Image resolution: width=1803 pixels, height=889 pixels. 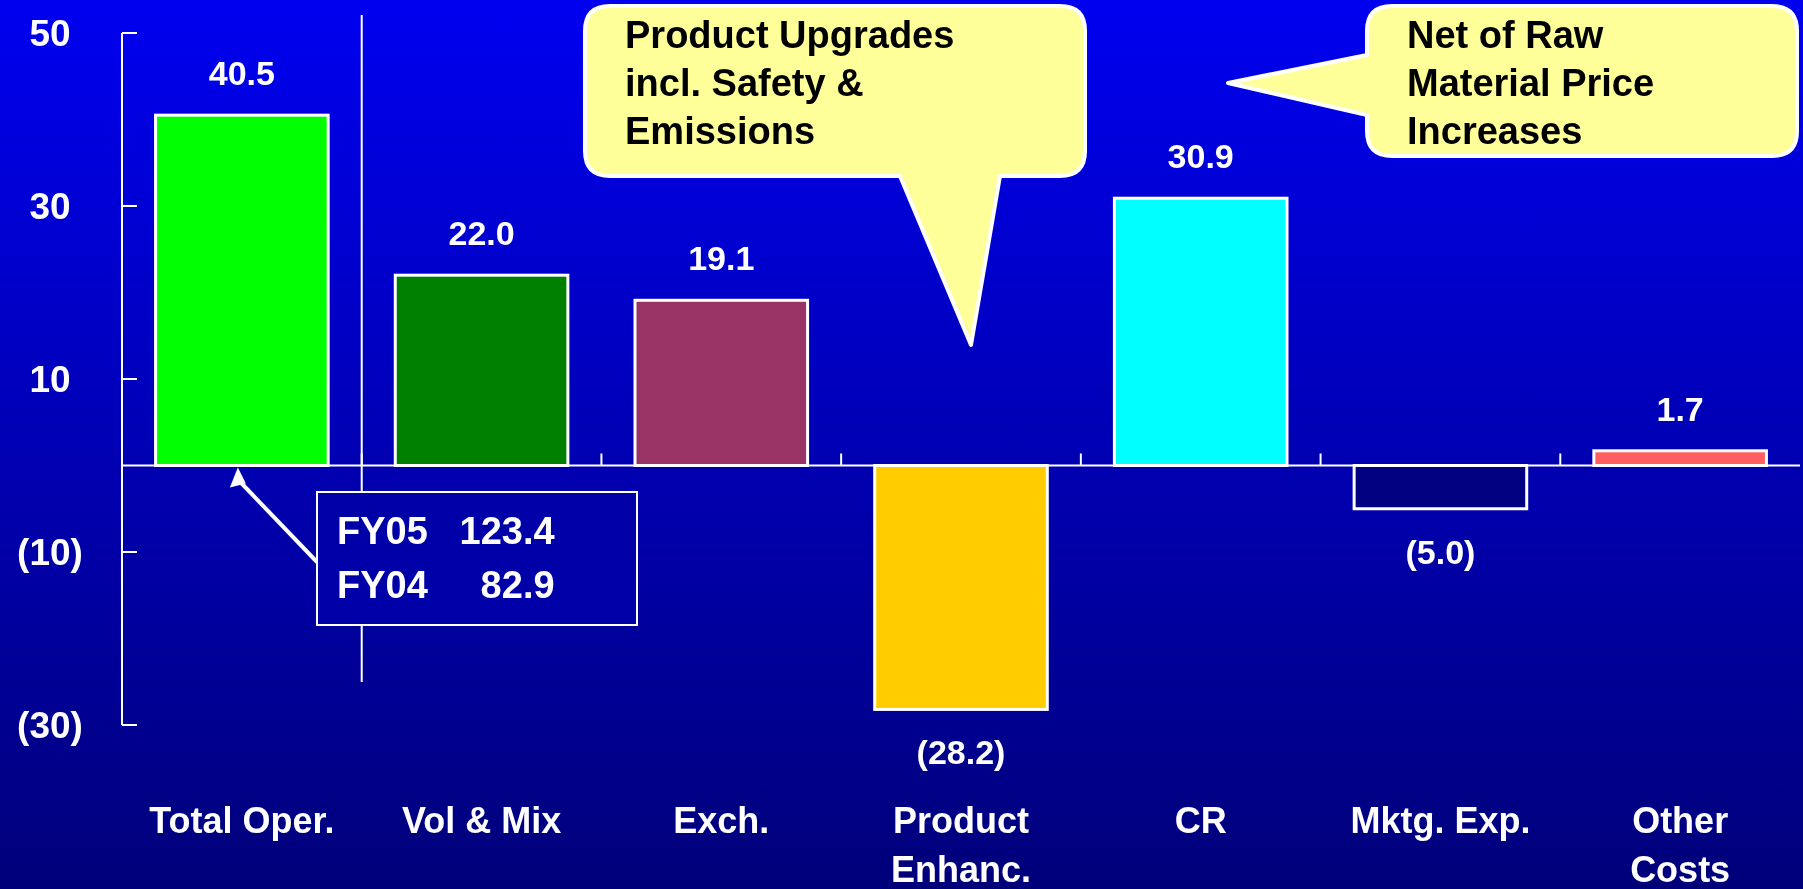 I want to click on annotation: FY05 123.4 FY04 82.9, so click(x=446, y=558).